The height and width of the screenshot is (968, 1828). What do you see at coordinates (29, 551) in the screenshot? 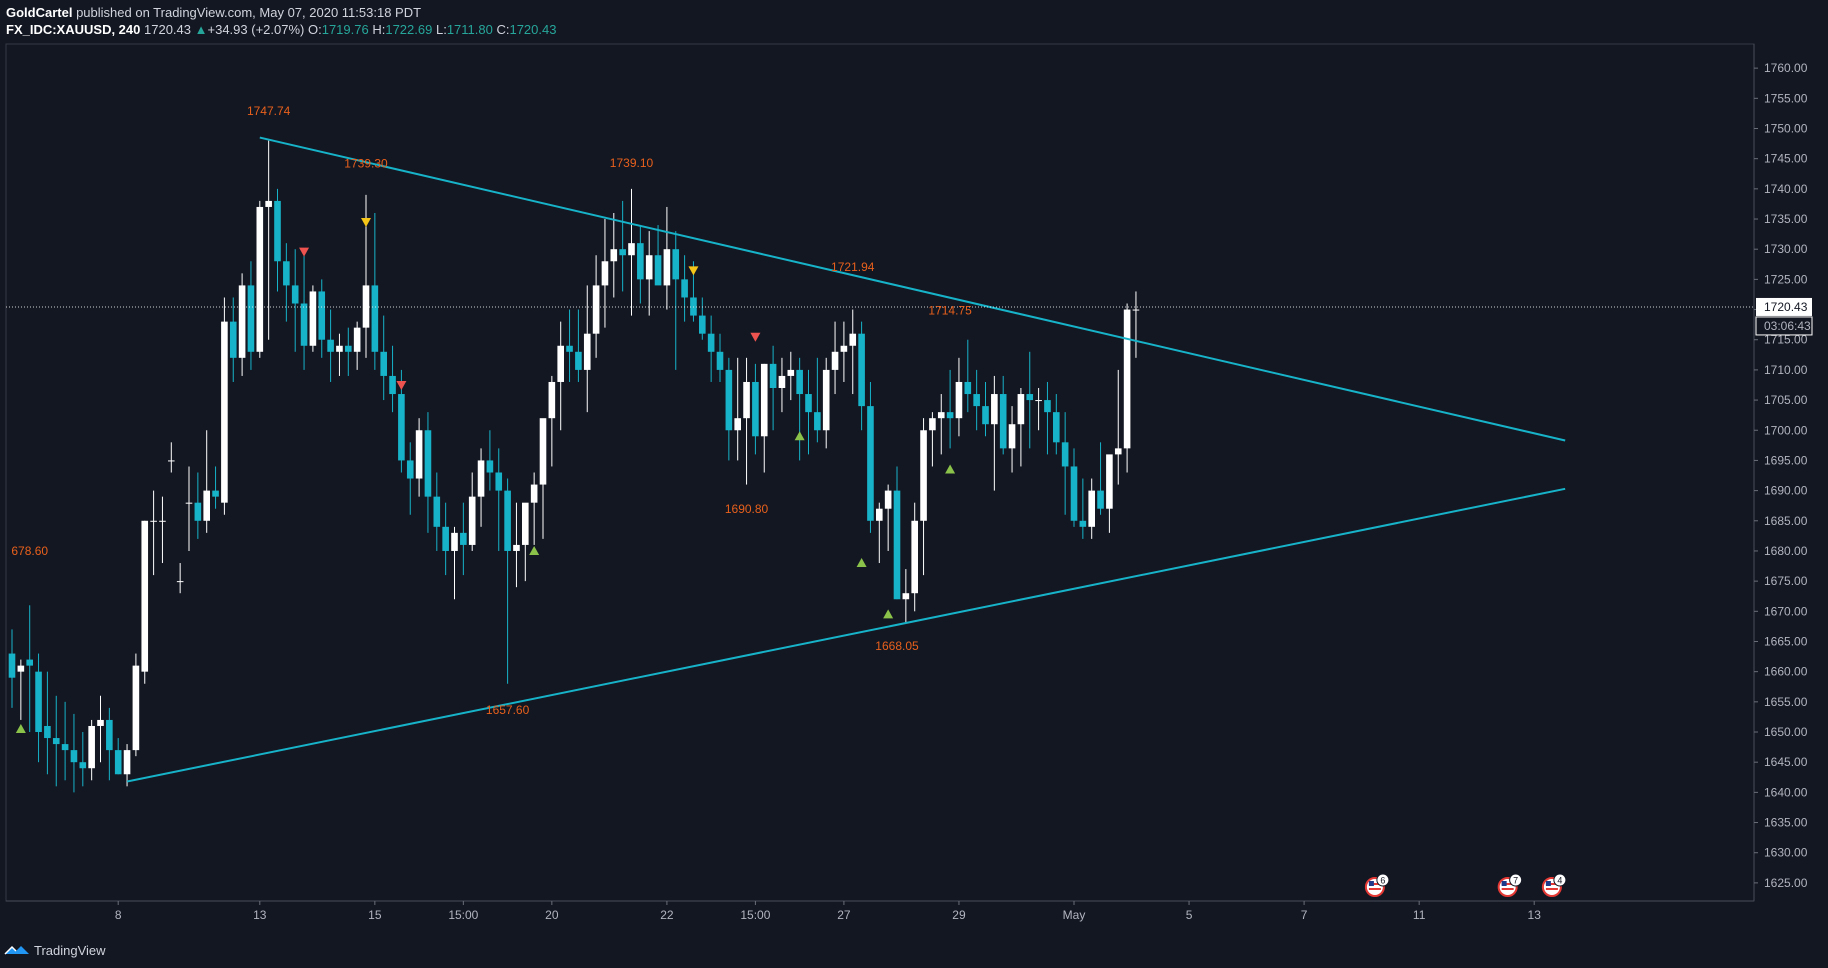
I see `price-annotation-label: 678.60` at bounding box center [29, 551].